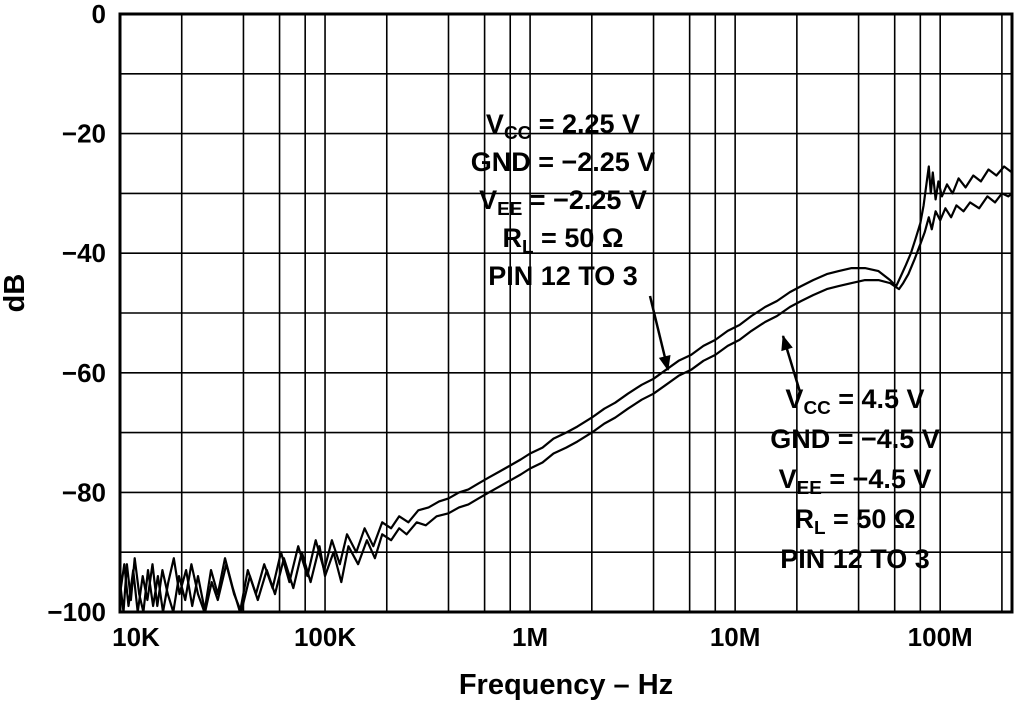 This screenshot has height=720, width=1015. What do you see at coordinates (563, 162) in the screenshot?
I see `svg-text: GND = −2.25 V` at bounding box center [563, 162].